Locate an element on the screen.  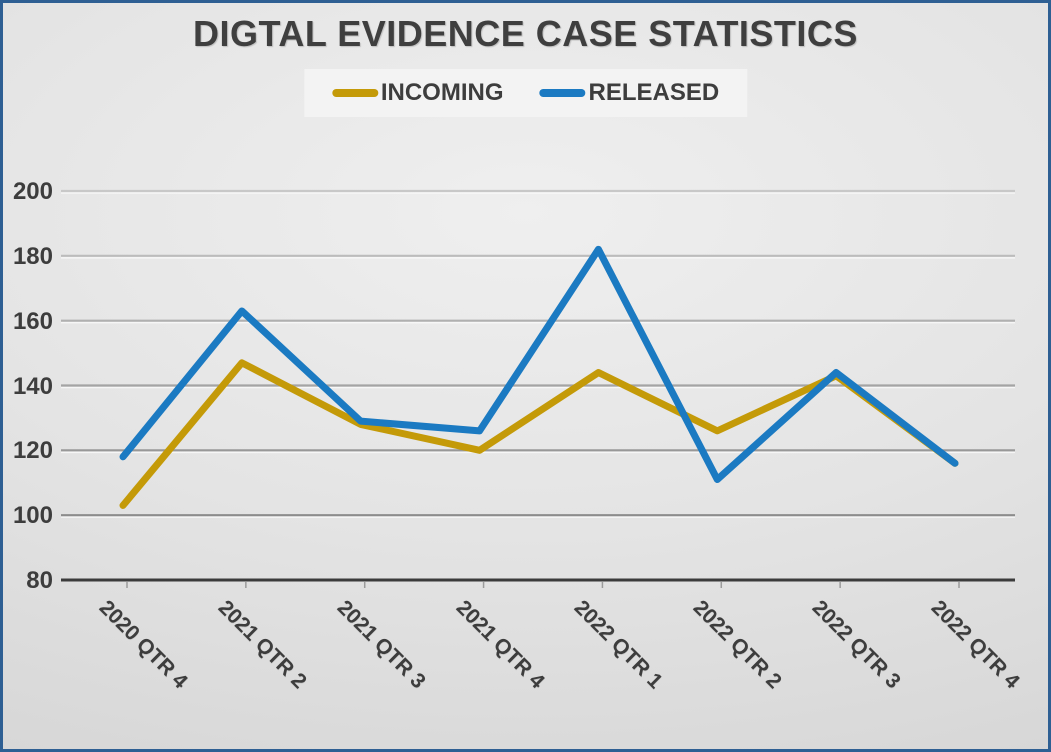
chart-title: DIGTAL EVIDENCE CASE STATISTICS is located at coordinates (525, 33).